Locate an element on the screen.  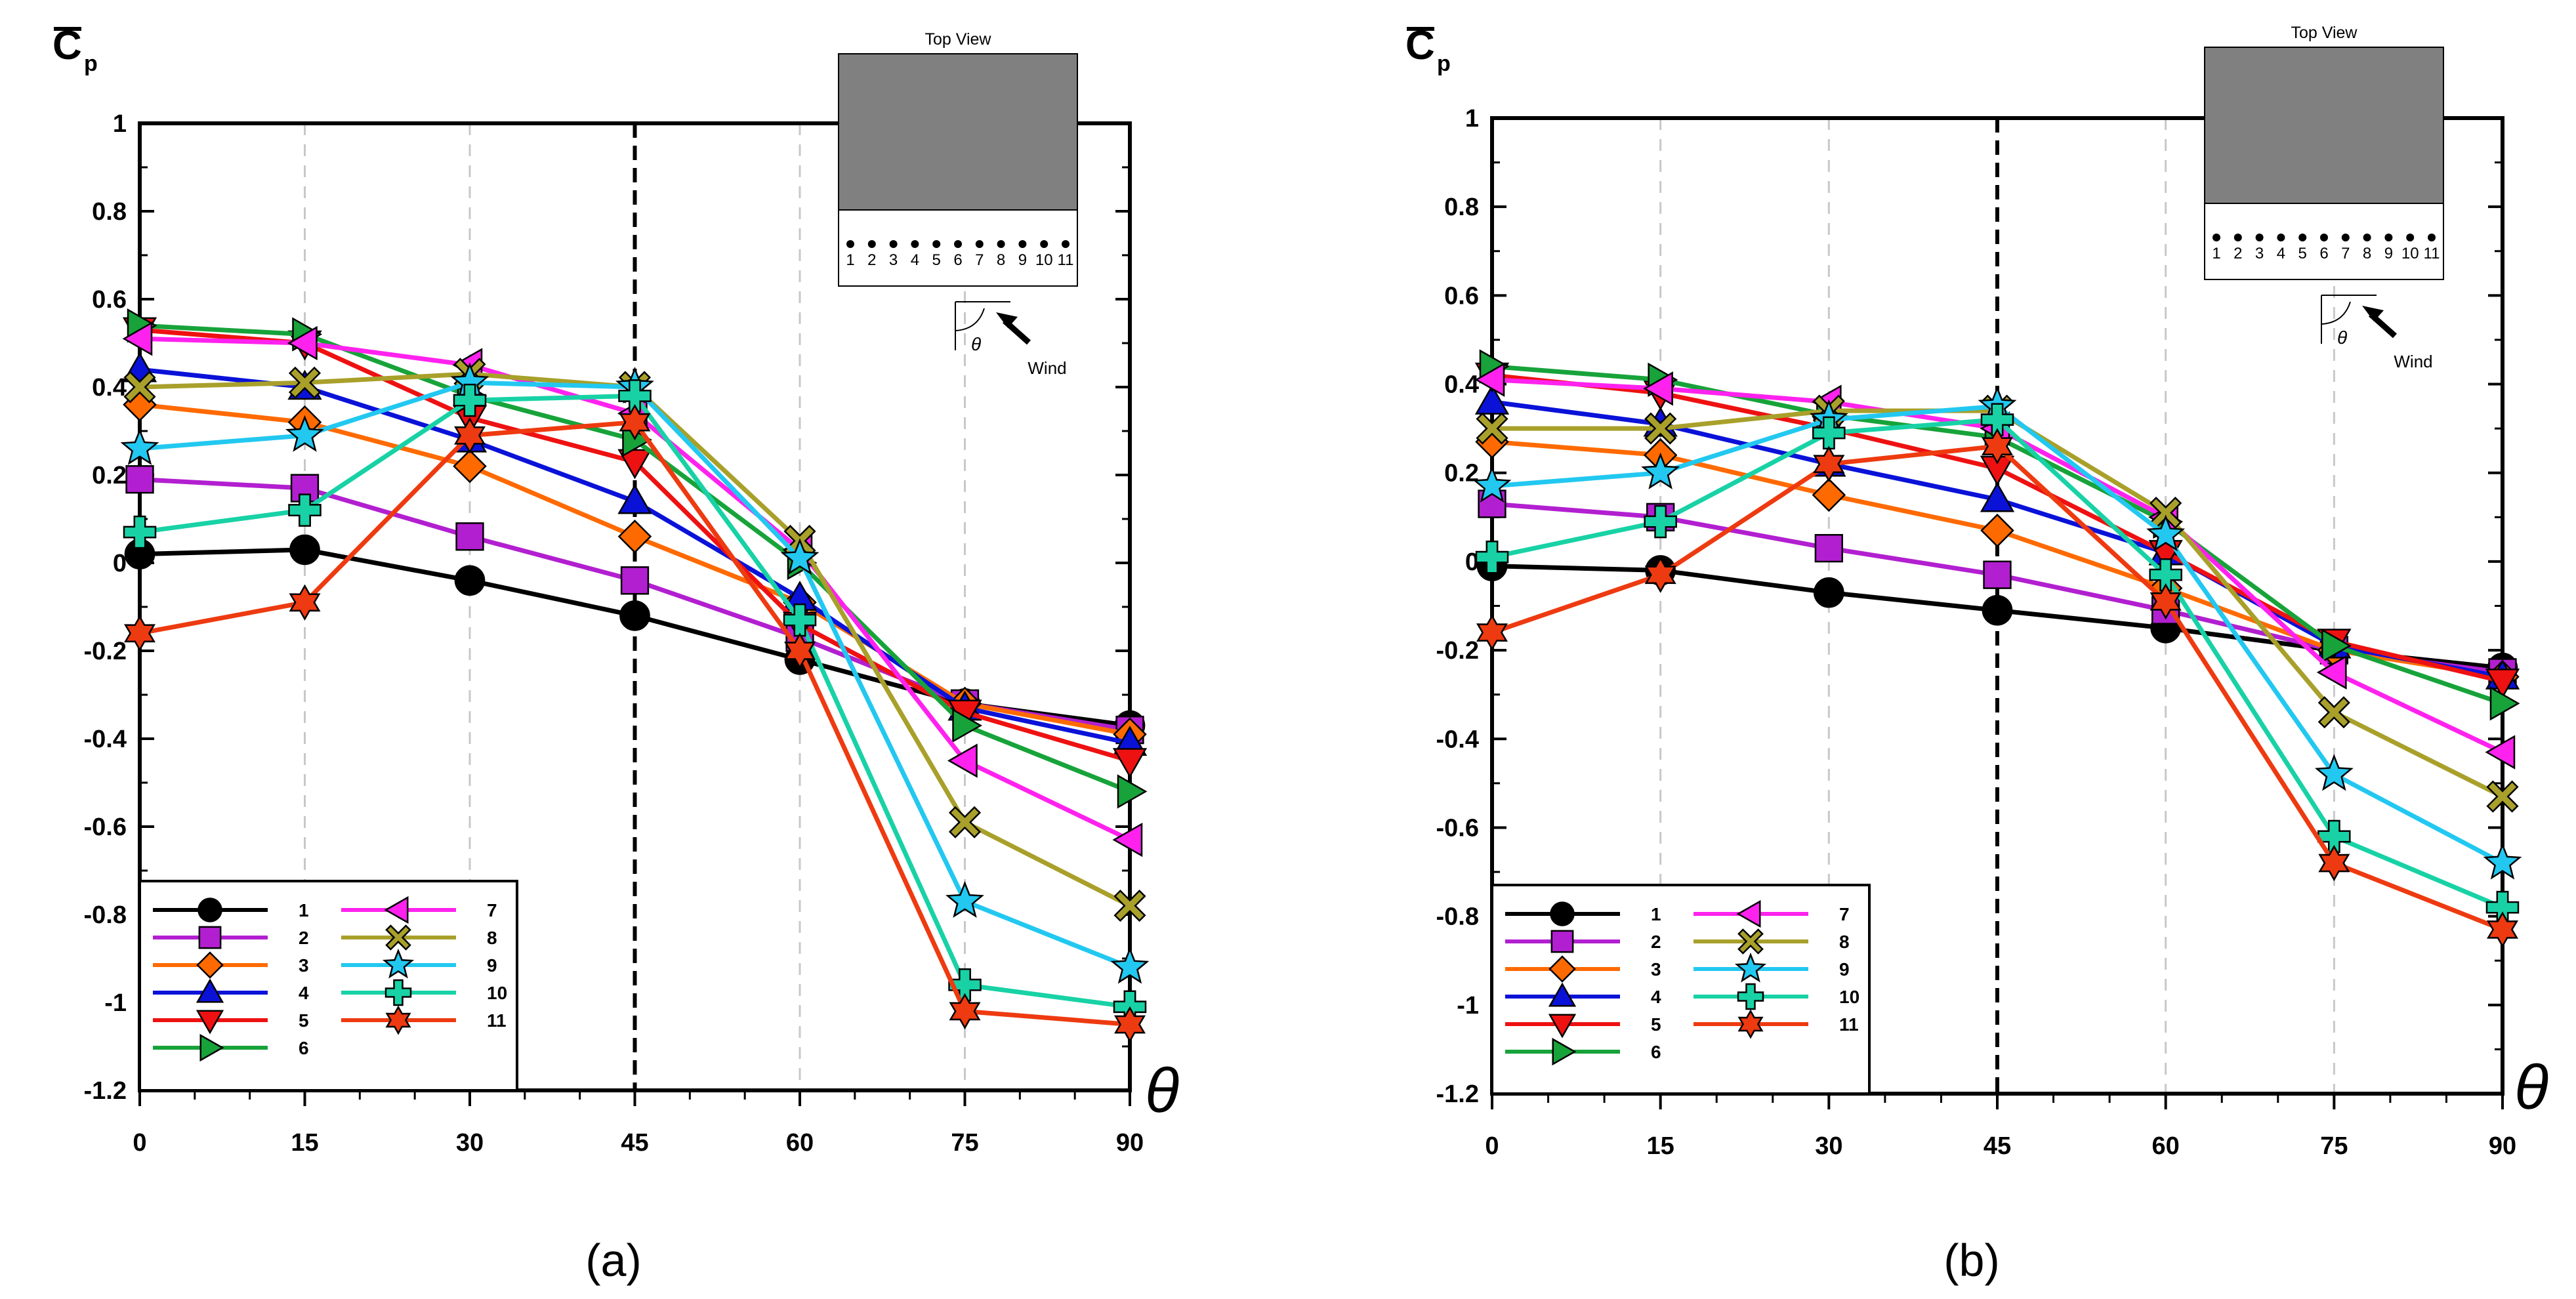
legend-box is located at coordinates (1681, 989).